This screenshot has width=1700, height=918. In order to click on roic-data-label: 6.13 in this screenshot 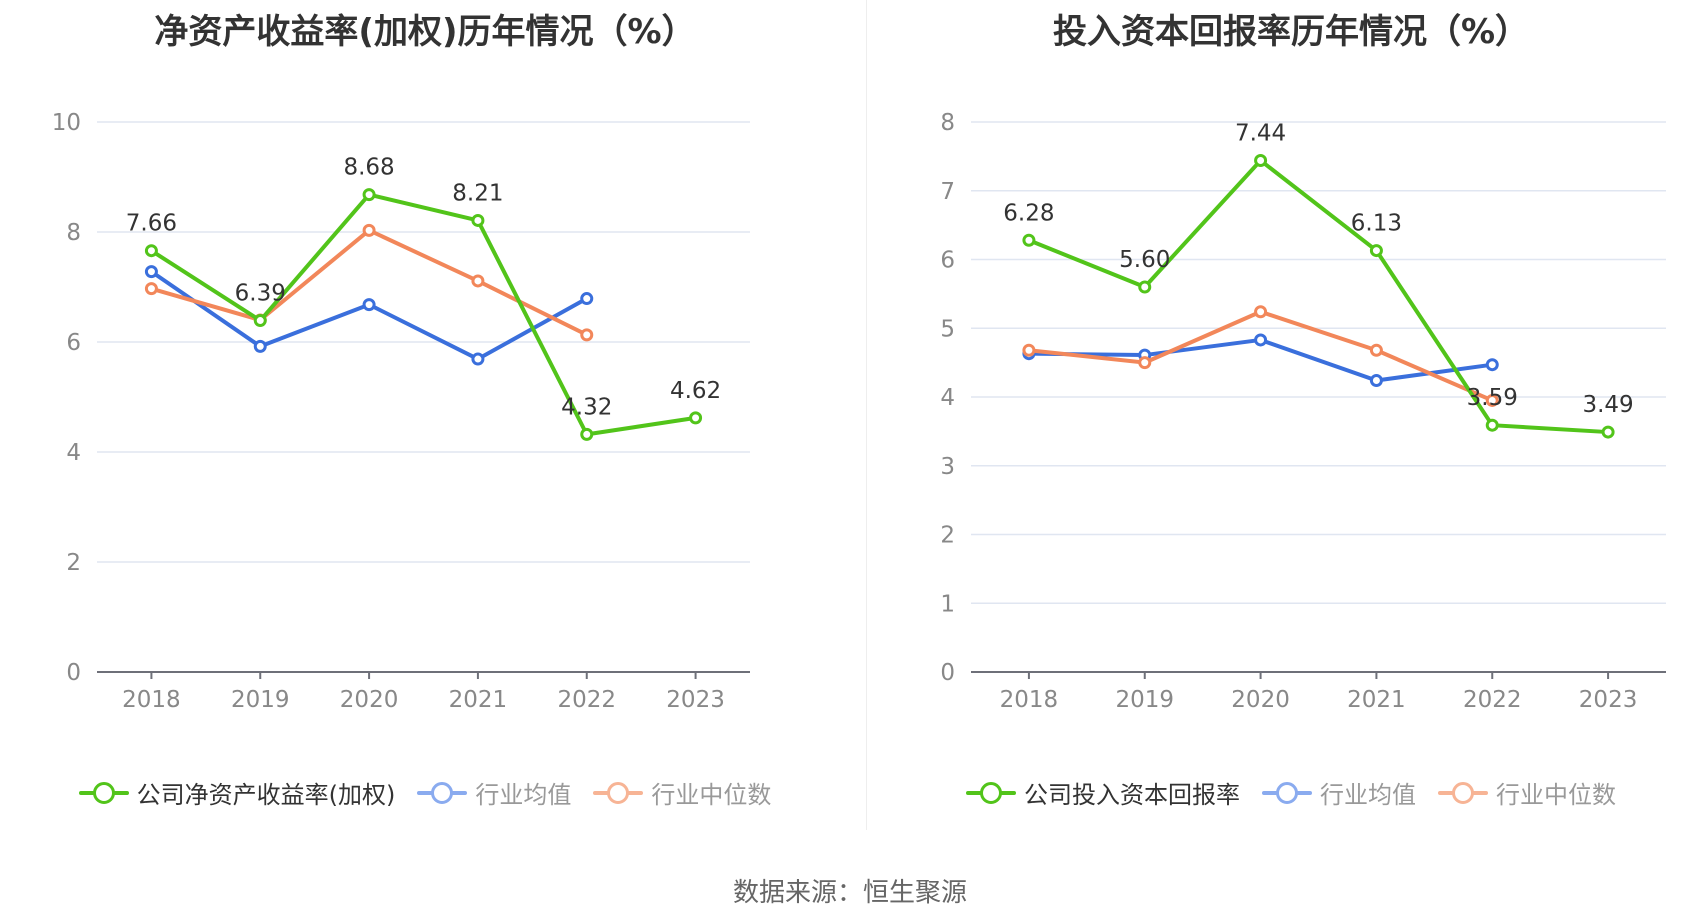, I will do `click(1376, 224)`.